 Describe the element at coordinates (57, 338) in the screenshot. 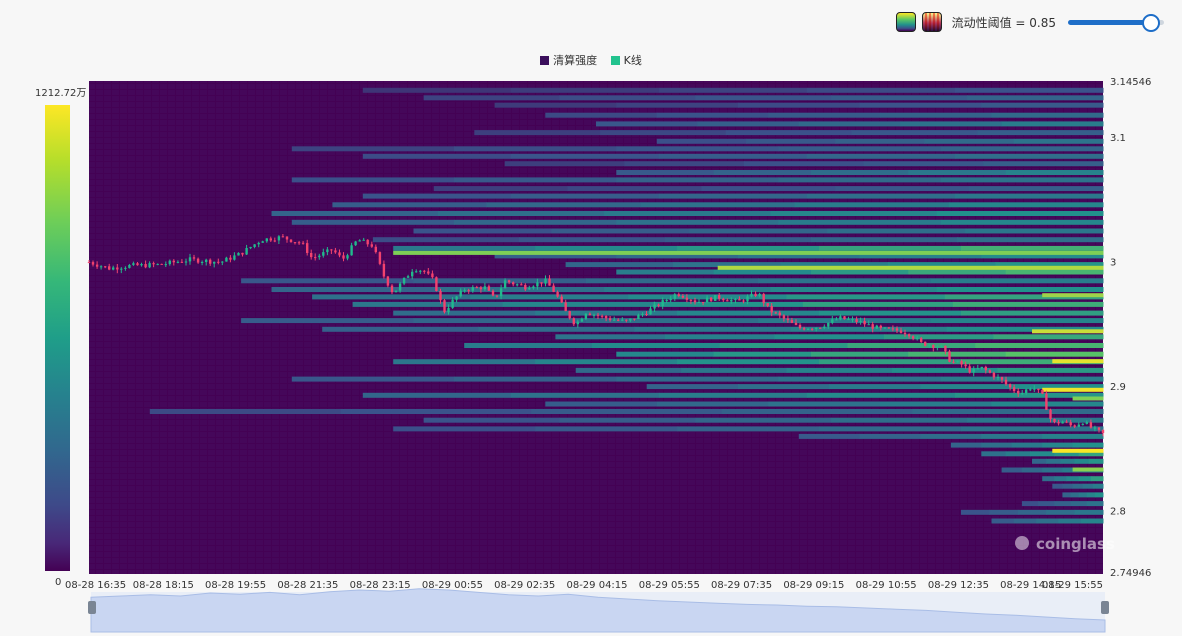

I see `colorbar` at that location.